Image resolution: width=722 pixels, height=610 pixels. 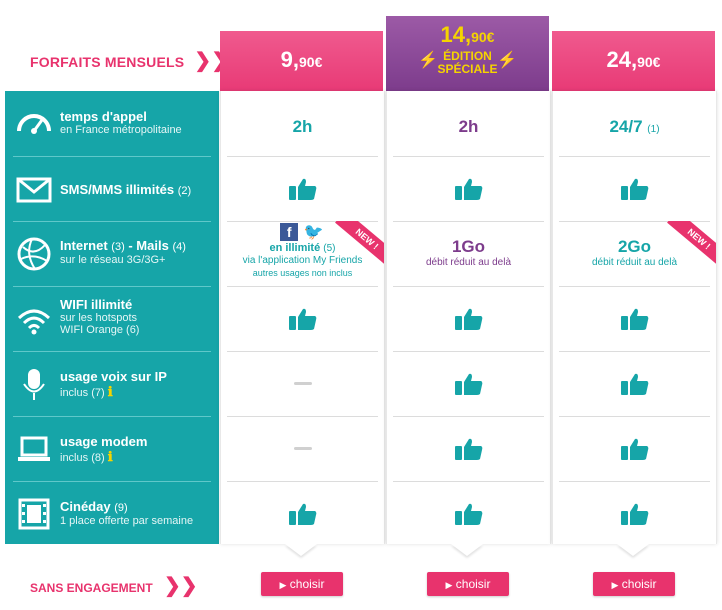 I want to click on plan2-voip-cell, so click(x=468, y=383).